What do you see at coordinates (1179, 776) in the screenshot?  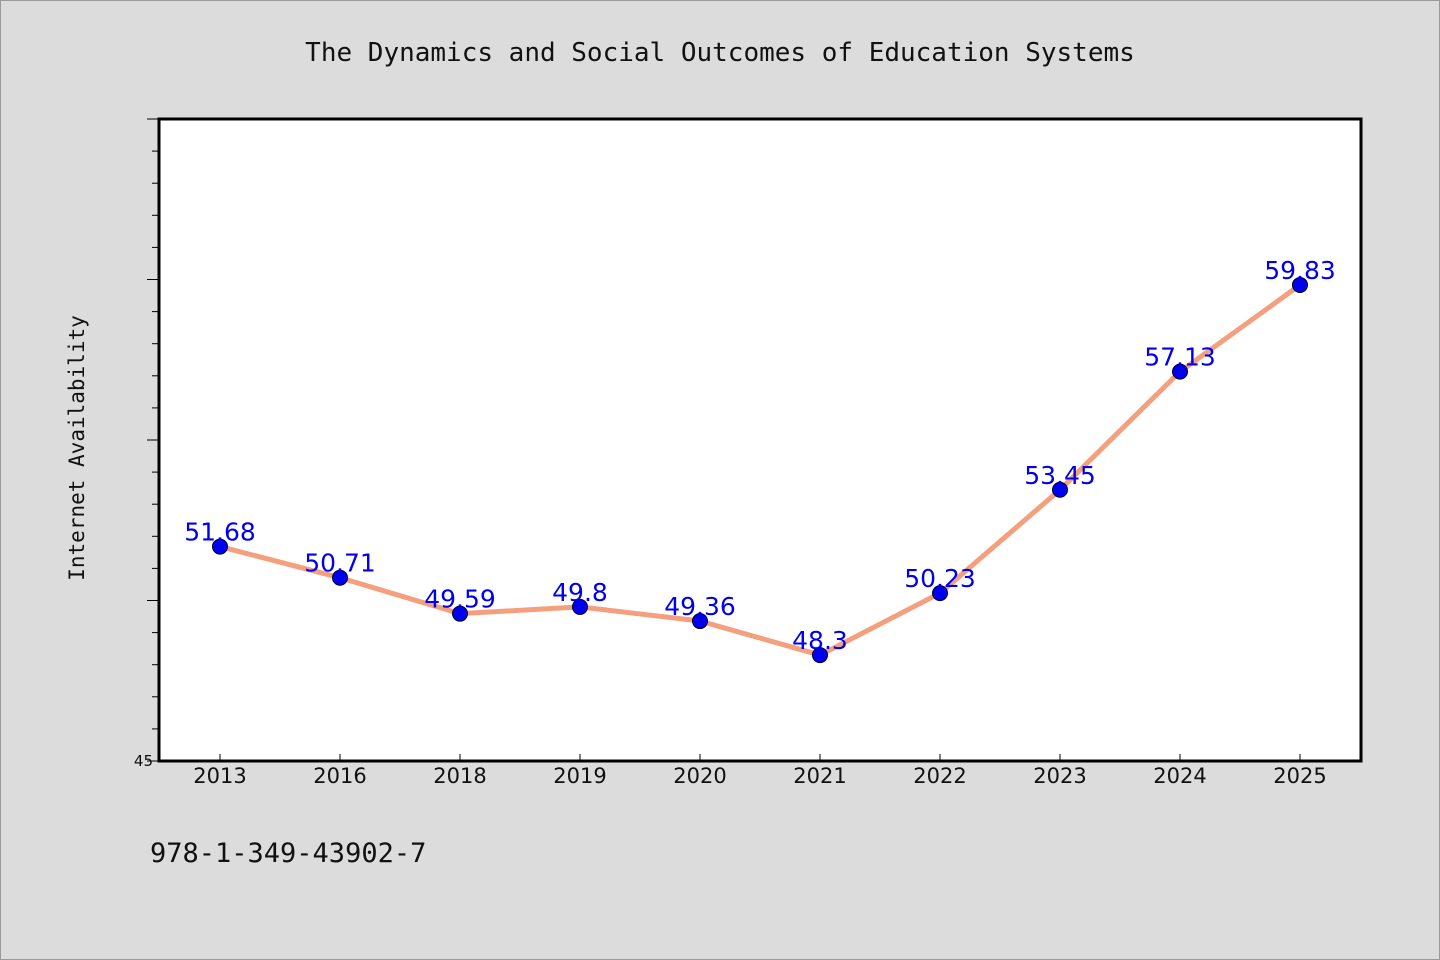 I see `x-tick-label: 2024` at bounding box center [1179, 776].